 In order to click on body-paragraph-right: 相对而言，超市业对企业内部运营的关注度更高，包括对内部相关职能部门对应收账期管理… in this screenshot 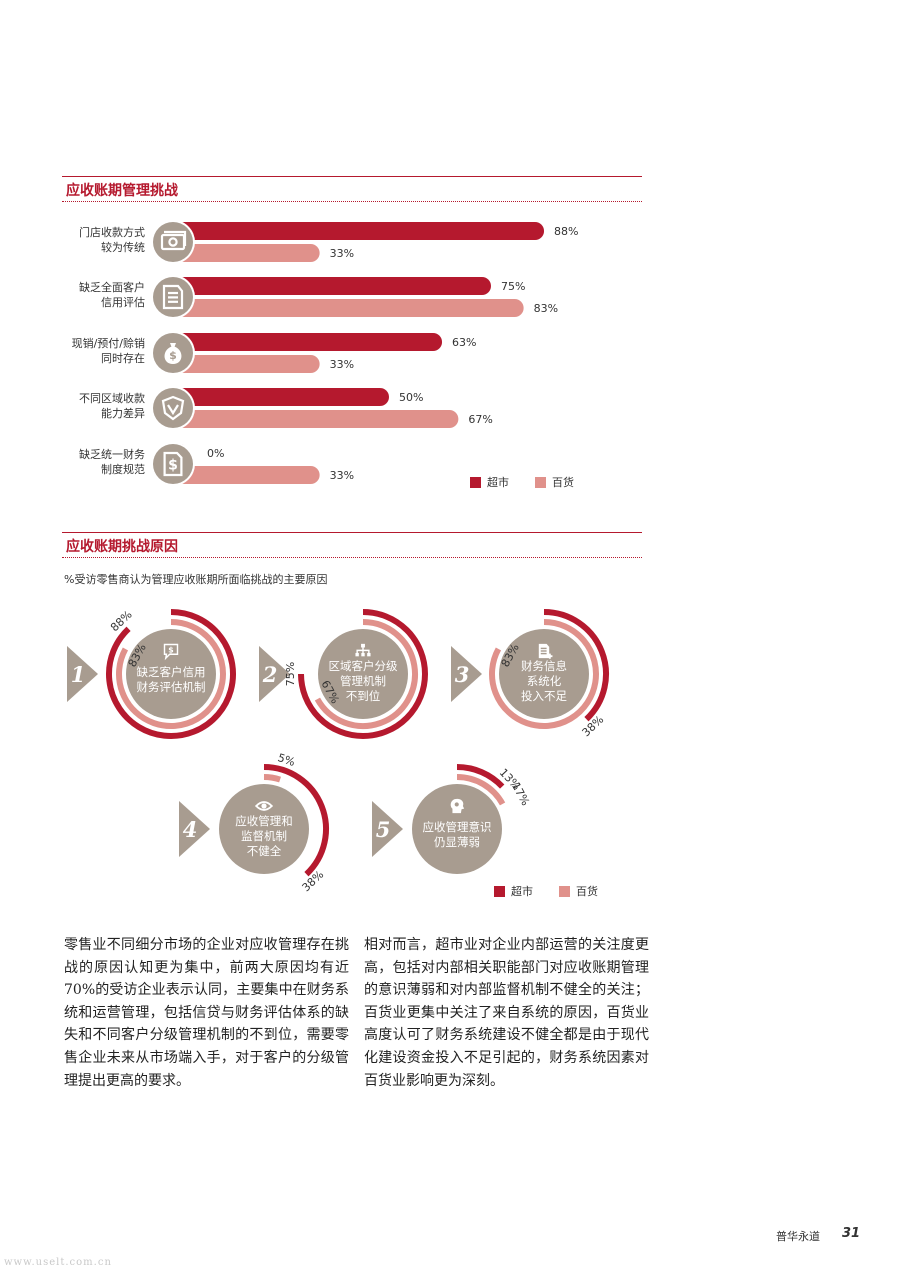, I will do `click(506, 1013)`.